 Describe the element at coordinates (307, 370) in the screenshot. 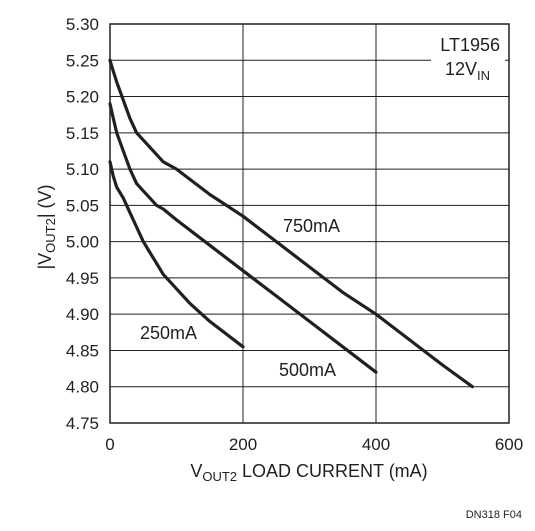

I see `series-label-500mA: 500mA` at that location.